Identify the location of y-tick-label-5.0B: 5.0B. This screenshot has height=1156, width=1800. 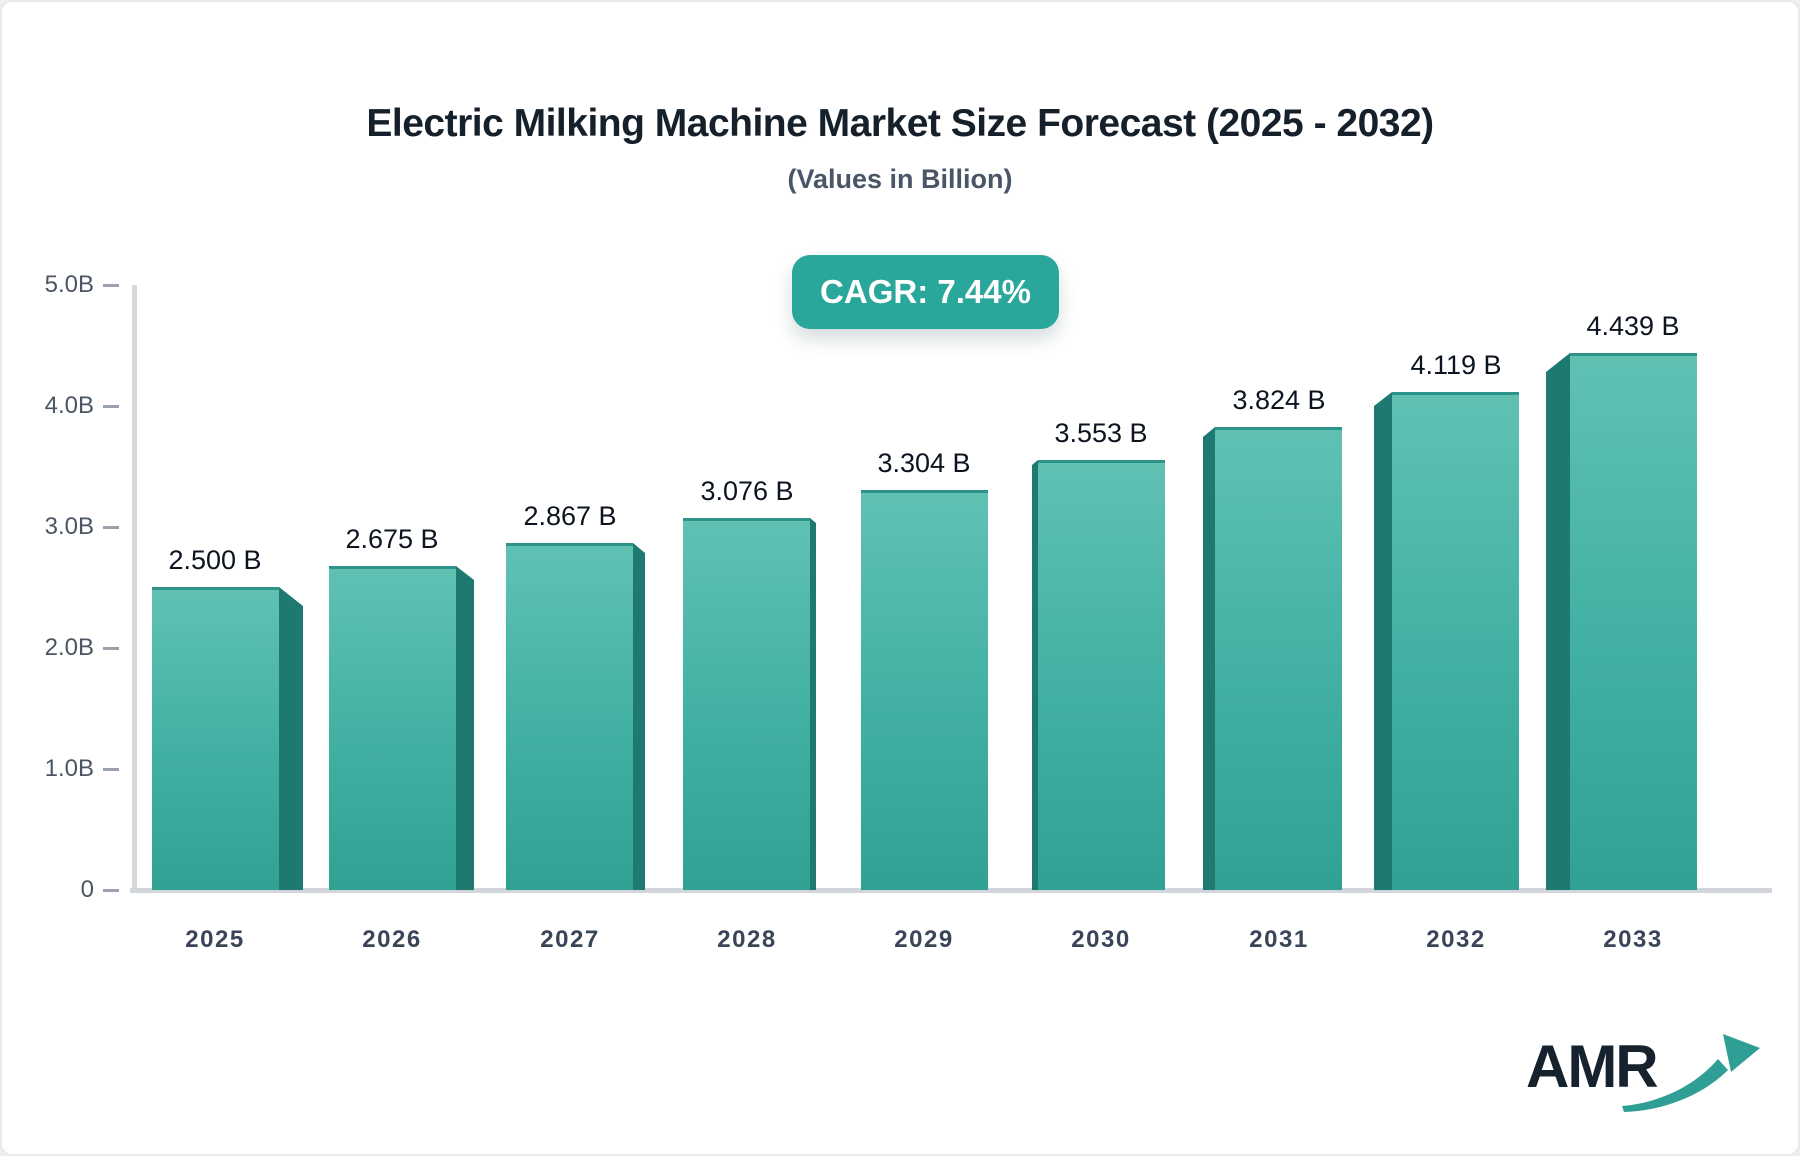
(69, 284).